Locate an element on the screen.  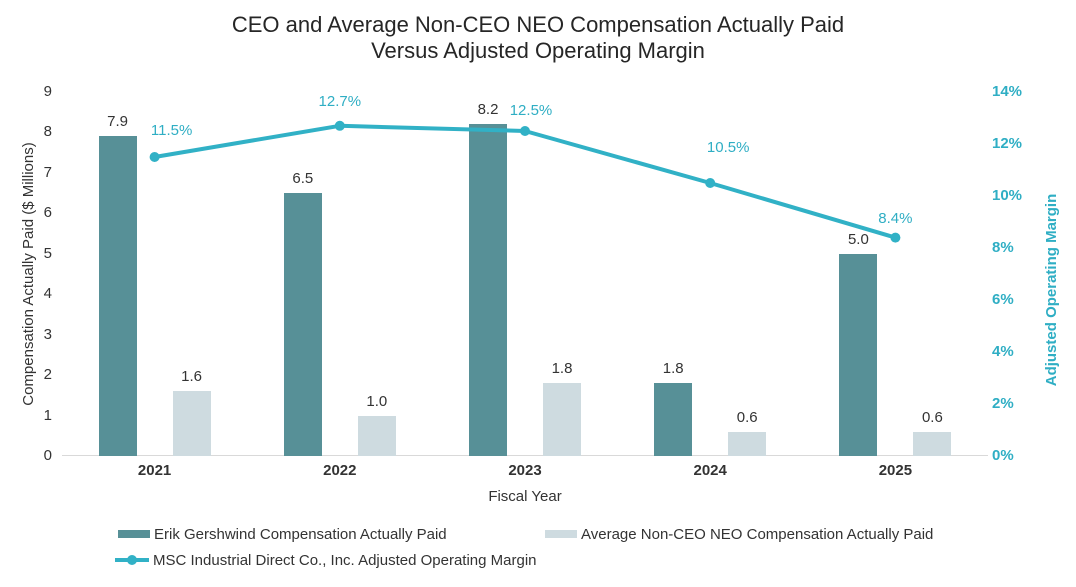
margin-line is located at coordinates (525, 181).